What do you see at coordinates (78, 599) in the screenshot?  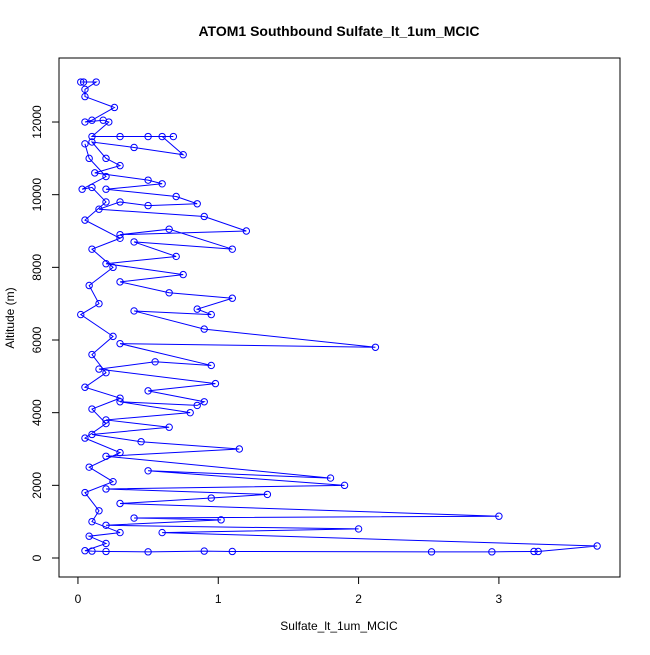 I see `x-tick-label: 0` at bounding box center [78, 599].